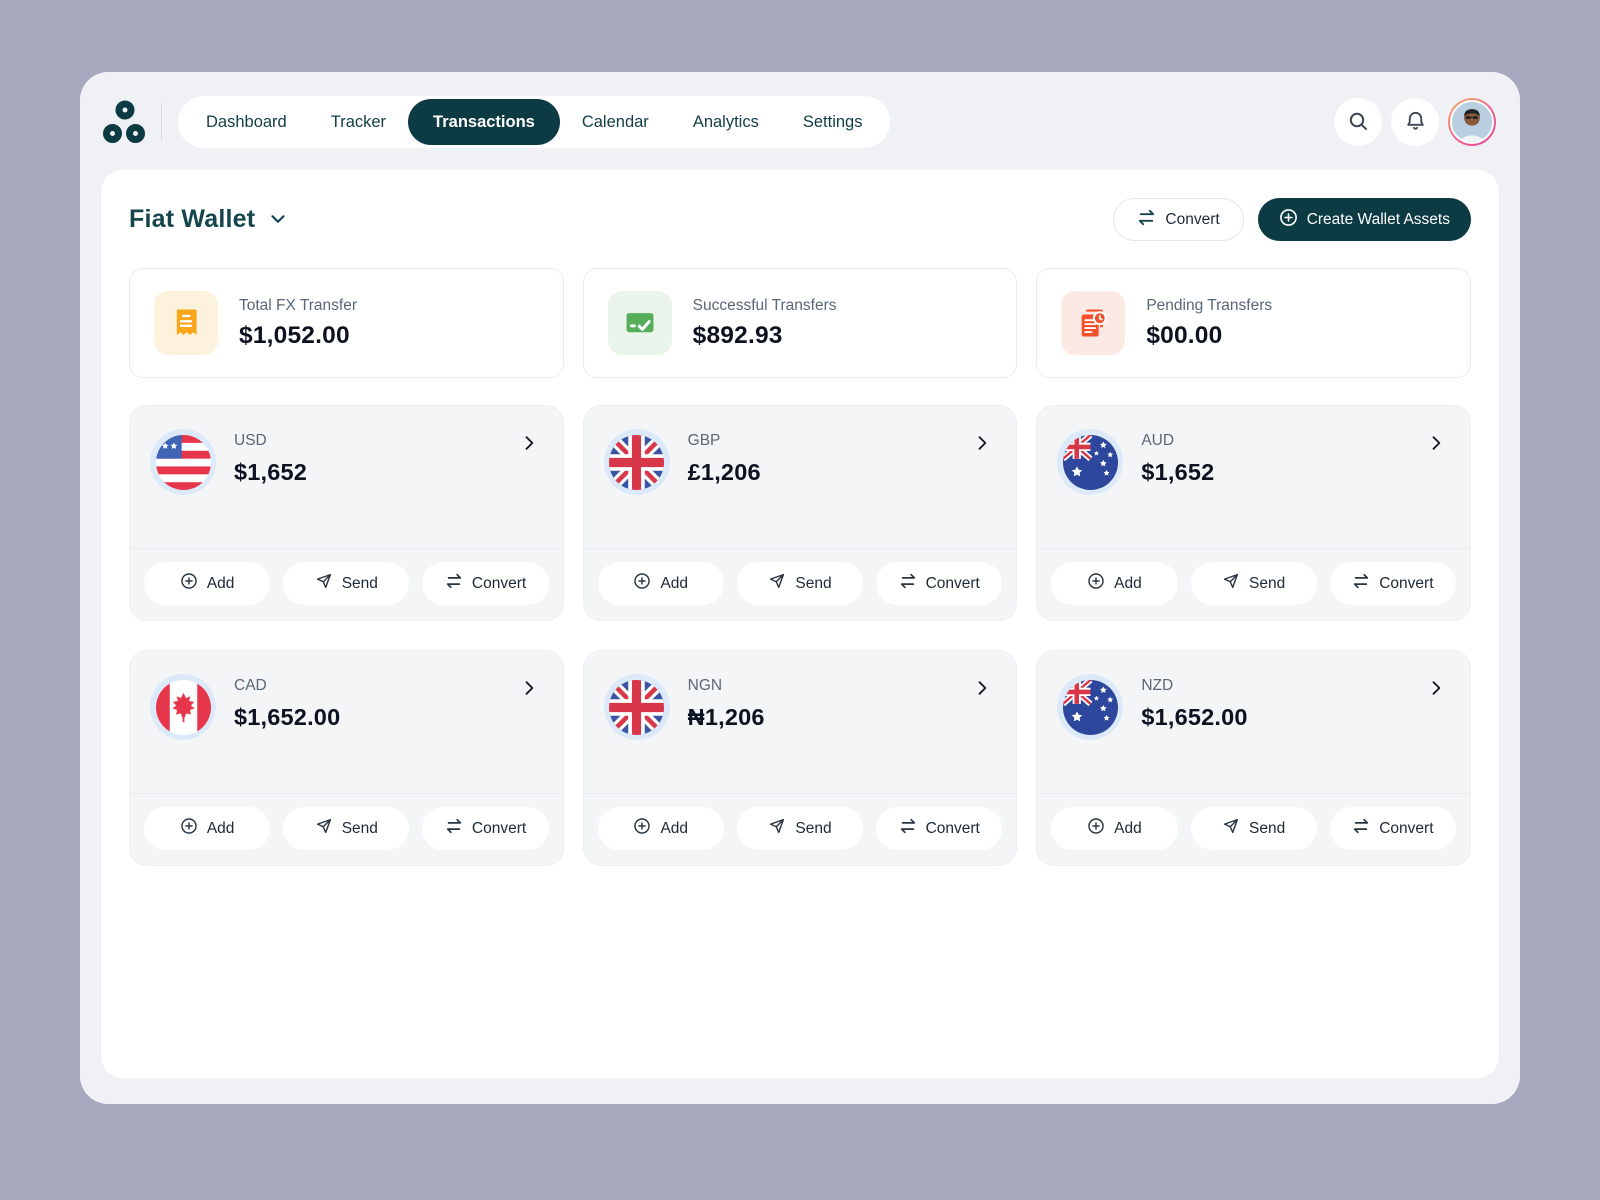 Image resolution: width=1600 pixels, height=1200 pixels. Describe the element at coordinates (358, 122) in the screenshot. I see `nav-item-tracker: Tracker` at that location.